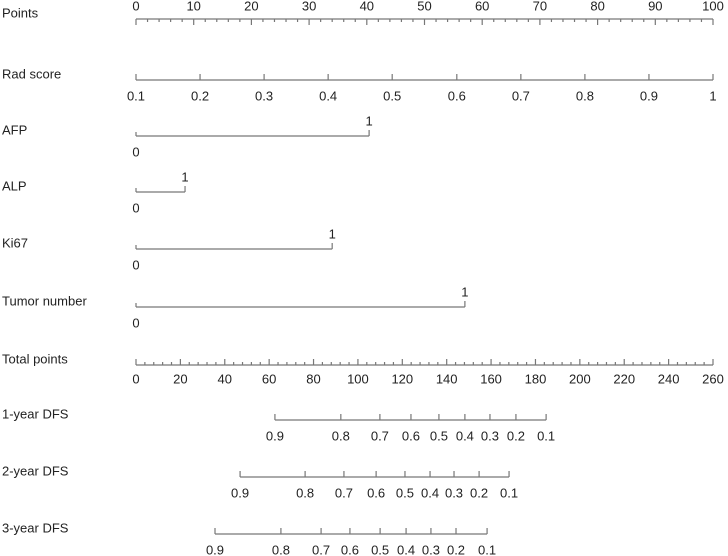 The width and height of the screenshot is (728, 556). Describe the element at coordinates (669, 378) in the screenshot. I see `tick-label: 240` at that location.